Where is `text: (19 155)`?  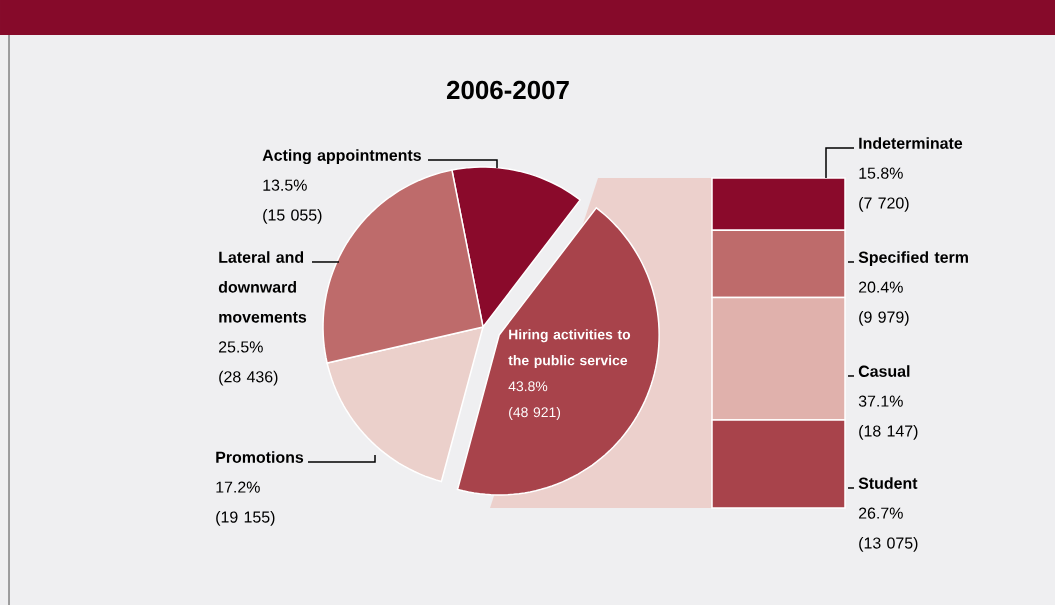
text: (19 155) is located at coordinates (245, 518).